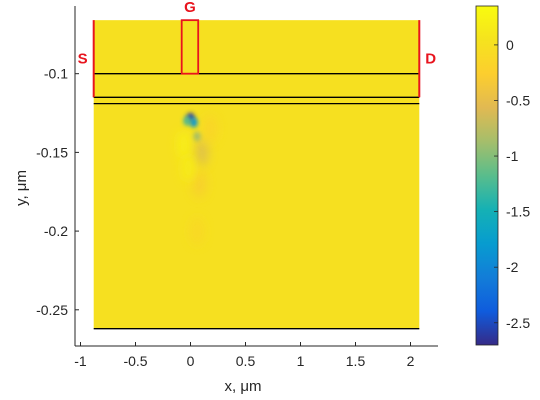 The width and height of the screenshot is (540, 400). I want to click on x-tick-label: 1.5, so click(356, 361).